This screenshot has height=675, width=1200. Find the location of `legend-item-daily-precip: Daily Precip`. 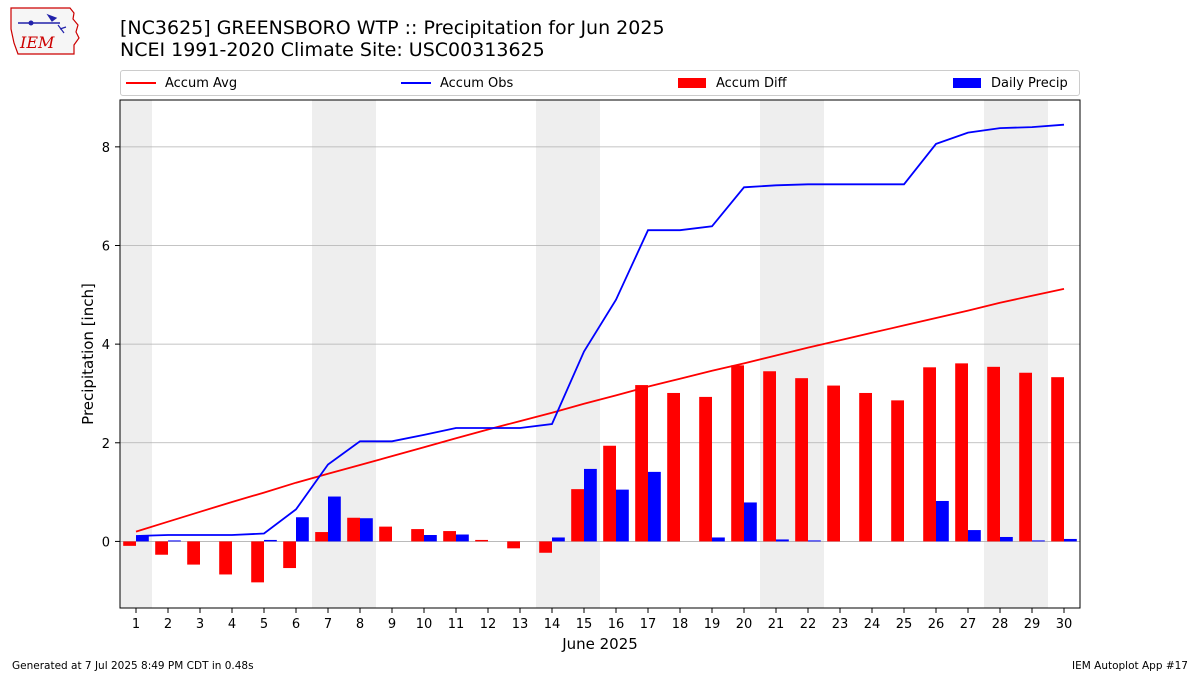

legend-item-daily-precip: Daily Precip is located at coordinates (1010, 83).